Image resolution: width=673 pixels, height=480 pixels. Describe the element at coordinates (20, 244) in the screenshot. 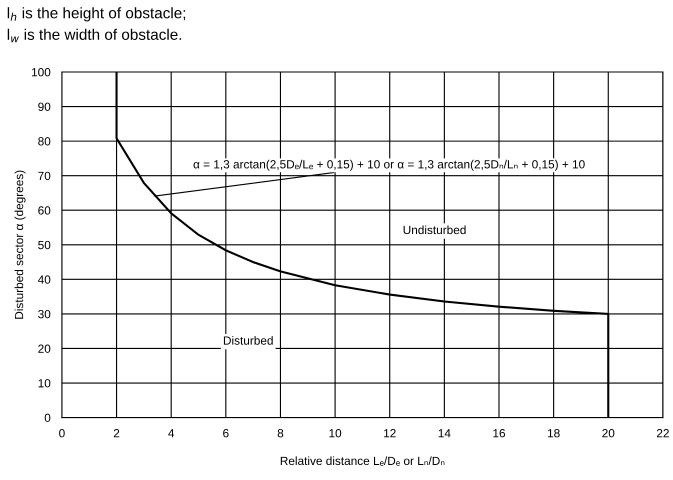

I see `y-axis-title: Disturbed sector α (degrees)` at that location.